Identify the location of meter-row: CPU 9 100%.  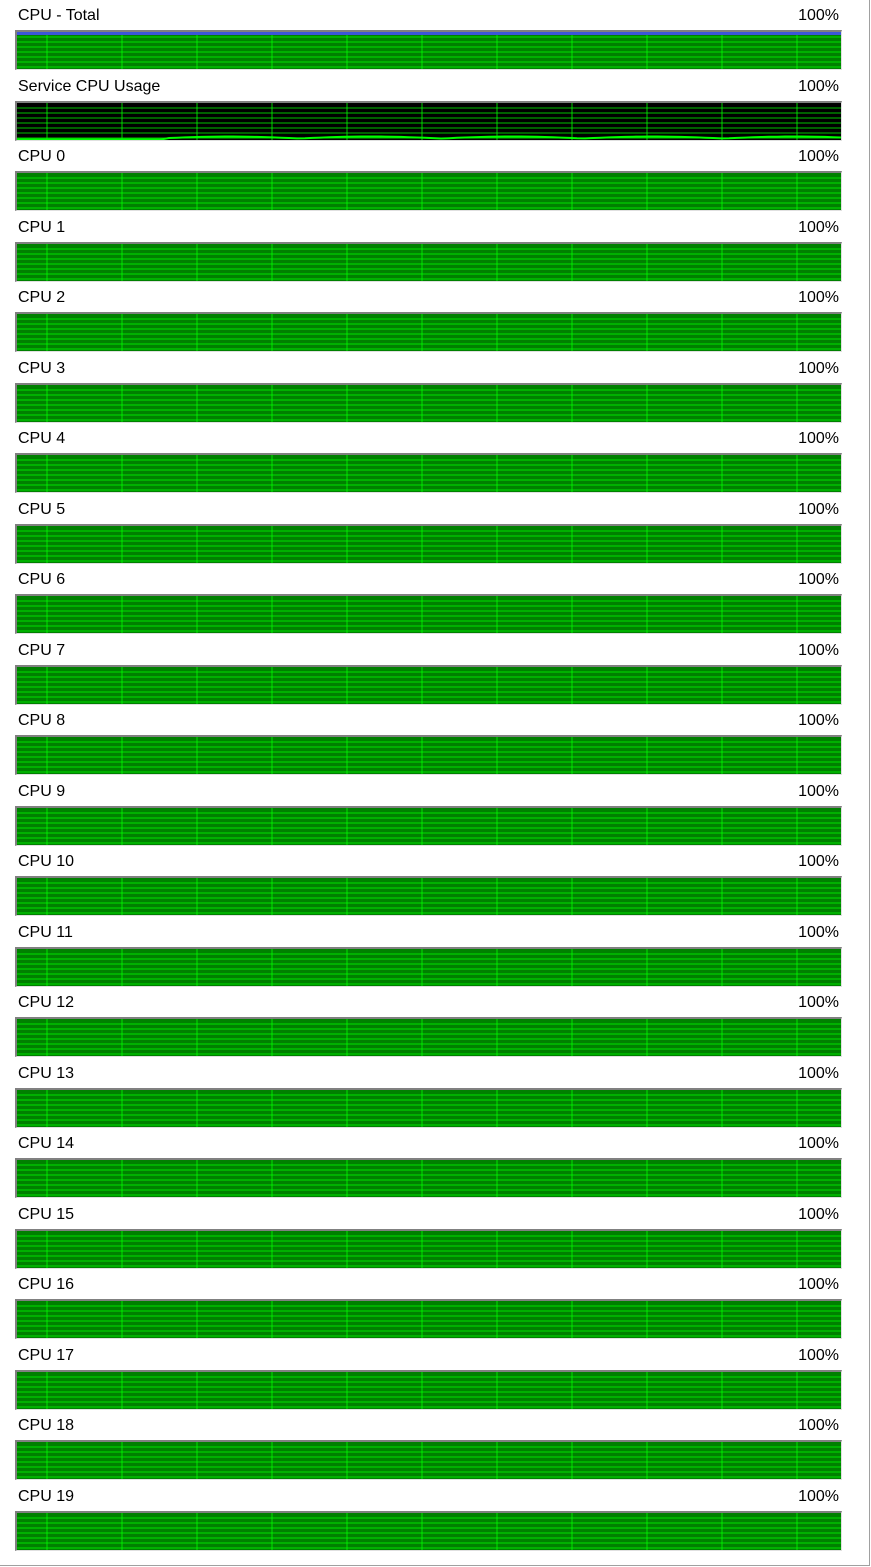
(430, 811).